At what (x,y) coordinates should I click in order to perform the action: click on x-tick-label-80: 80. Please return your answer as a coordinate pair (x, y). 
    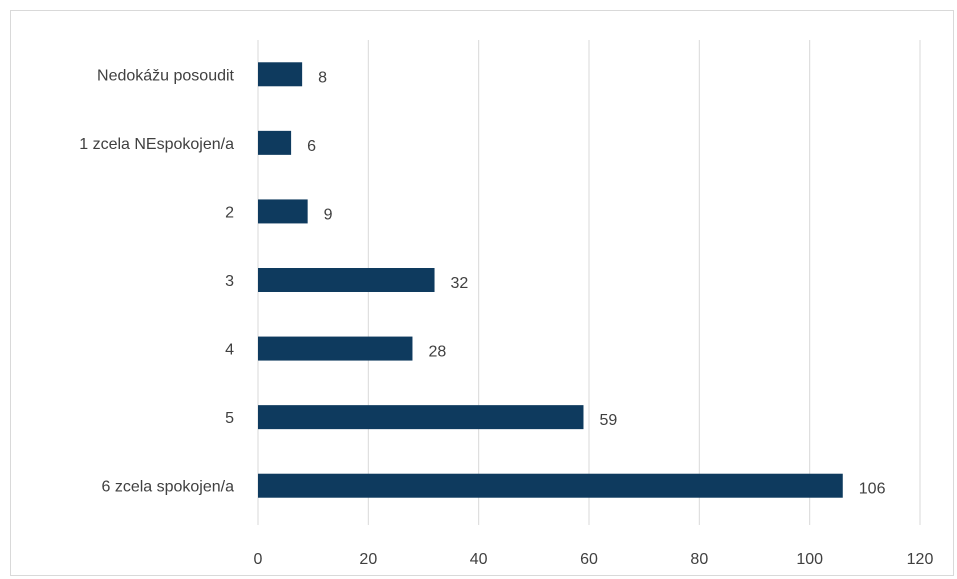
    Looking at the image, I should click on (699, 559).